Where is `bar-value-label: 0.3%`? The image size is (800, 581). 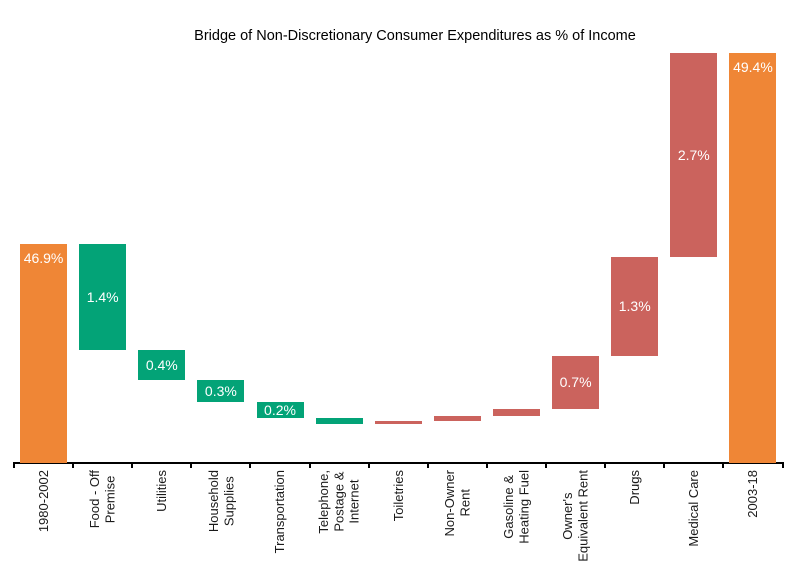 bar-value-label: 0.3% is located at coordinates (220, 391).